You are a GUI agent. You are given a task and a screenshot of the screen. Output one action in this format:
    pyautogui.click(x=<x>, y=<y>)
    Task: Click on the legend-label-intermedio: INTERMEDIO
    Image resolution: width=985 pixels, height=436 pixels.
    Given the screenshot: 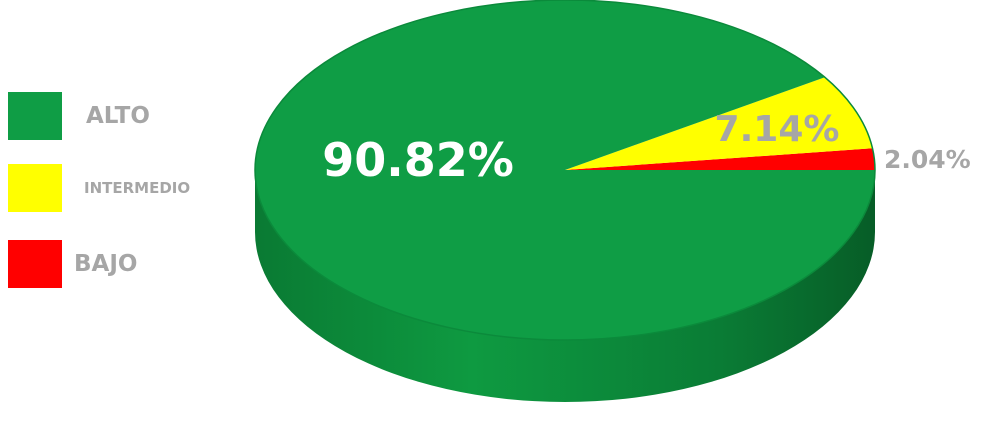 What is the action you would take?
    pyautogui.click(x=137, y=188)
    